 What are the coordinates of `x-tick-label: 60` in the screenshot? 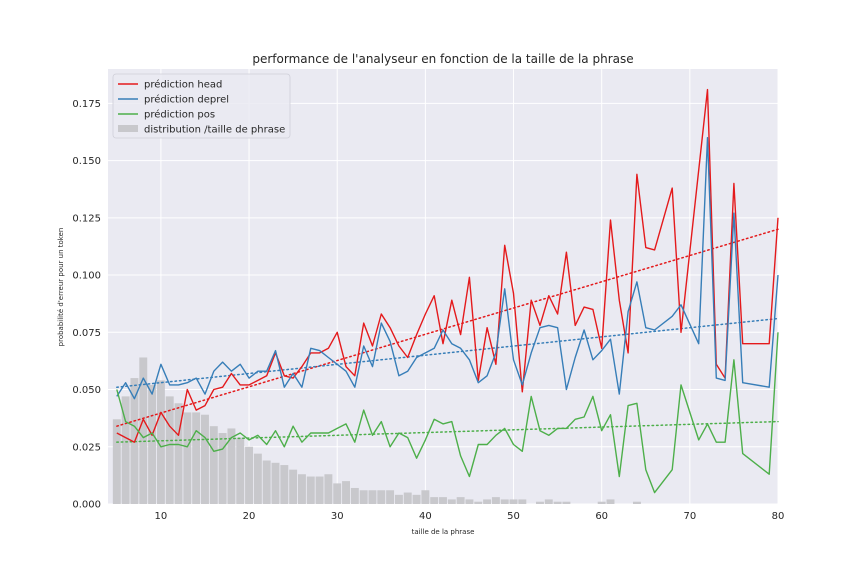 It's located at (601, 516).